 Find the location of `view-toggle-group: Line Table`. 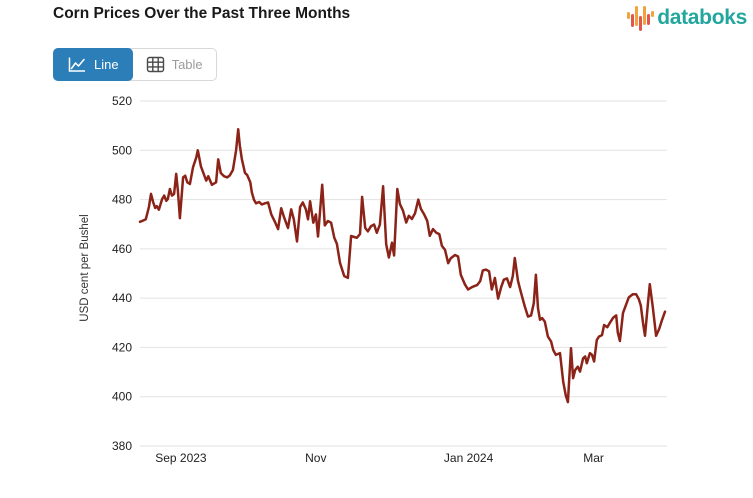

view-toggle-group: Line Table is located at coordinates (135, 64).